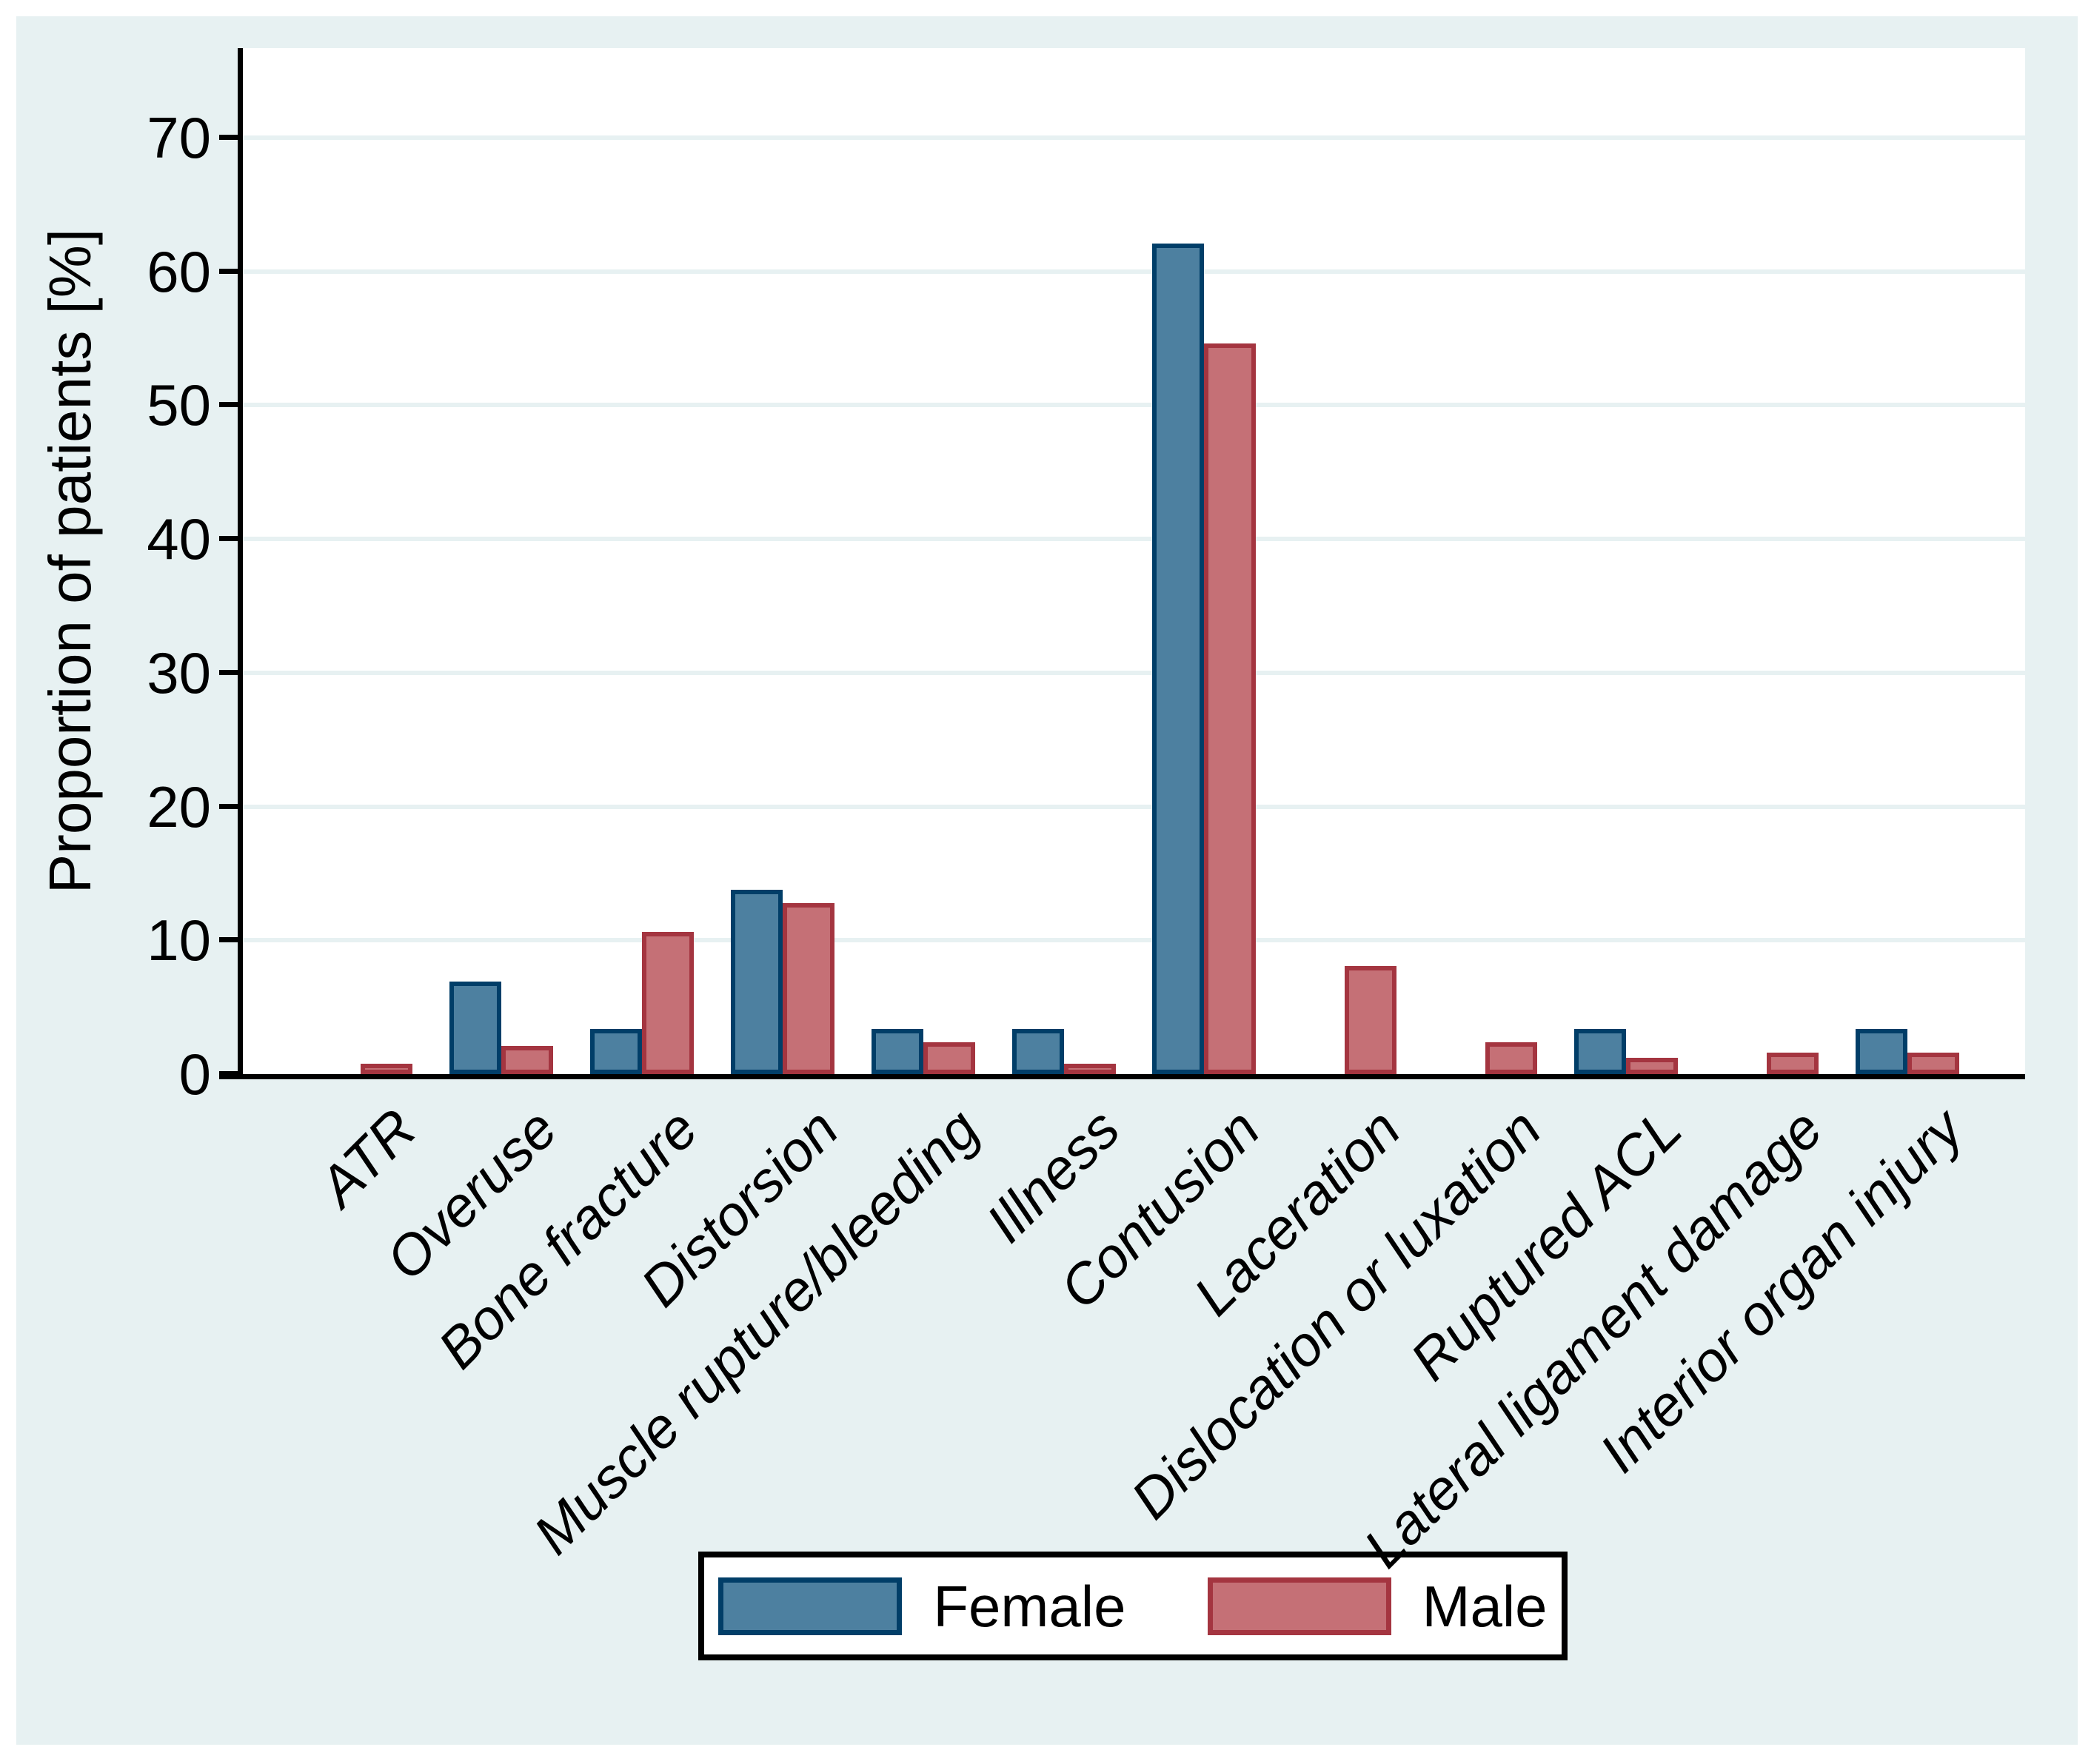  I want to click on y-tick-label-60: 60, so click(179, 271).